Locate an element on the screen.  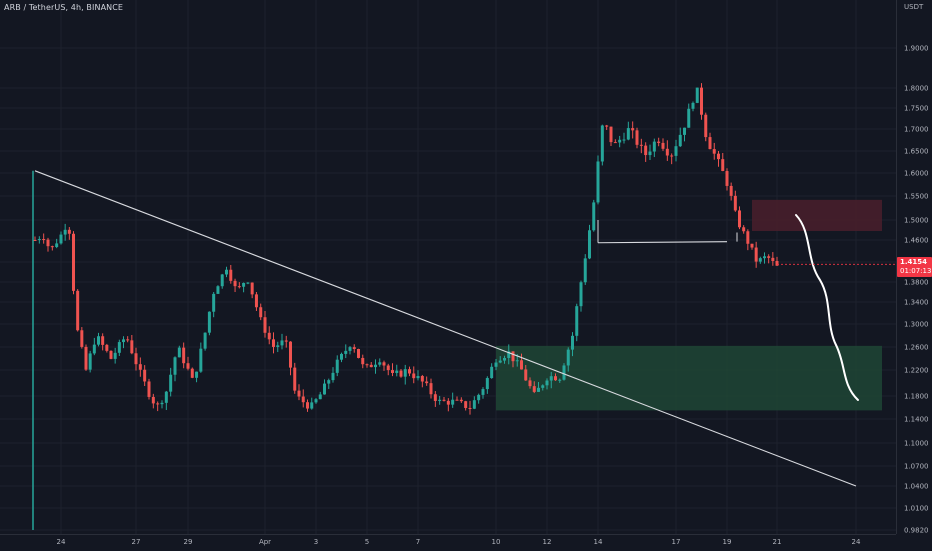
price-axis is located at coordinates (914, 267).